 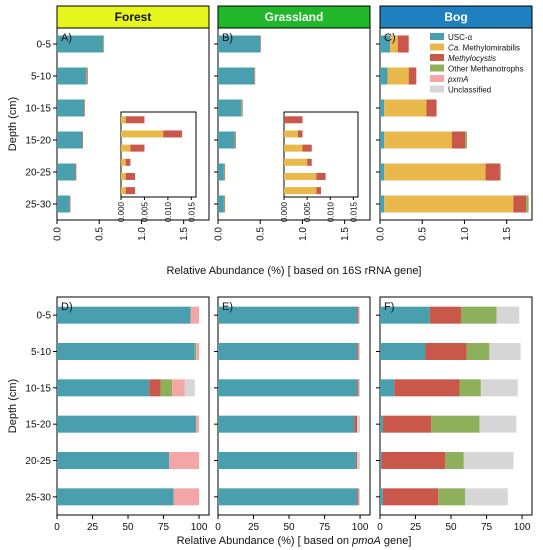 I want to click on y-axis-label-bottom: Depth (cm), so click(x=13, y=406).